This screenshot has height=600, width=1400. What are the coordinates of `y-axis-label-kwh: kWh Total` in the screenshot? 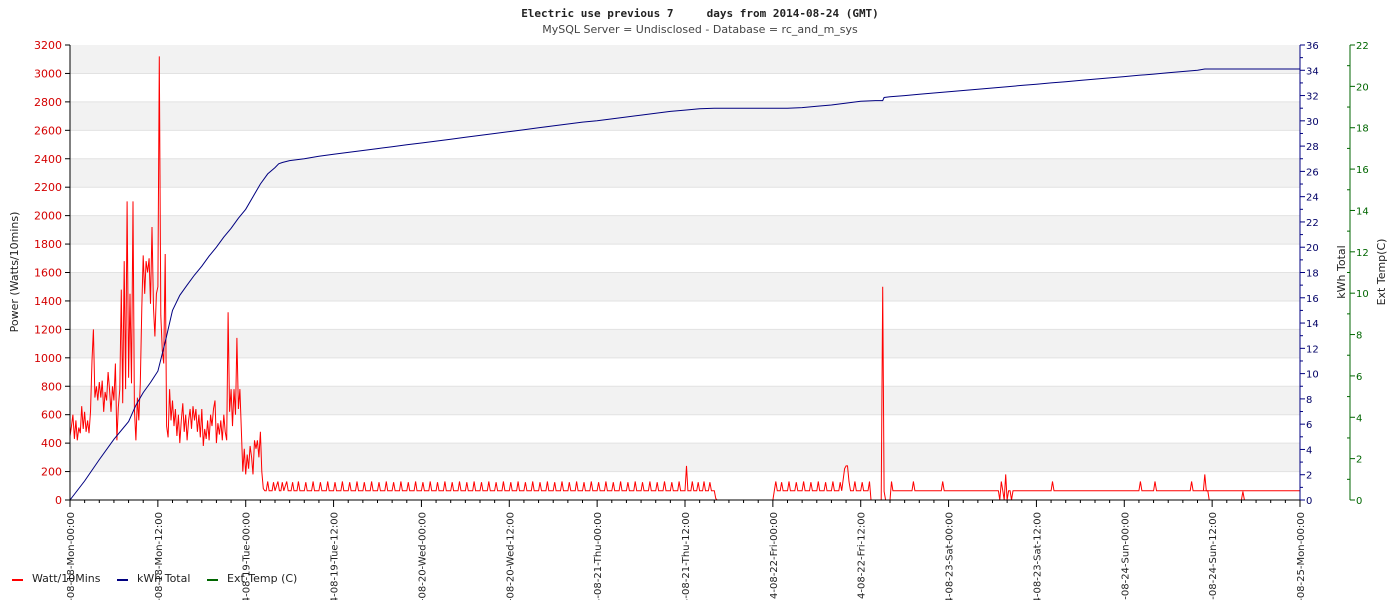 It's located at (1341, 271).